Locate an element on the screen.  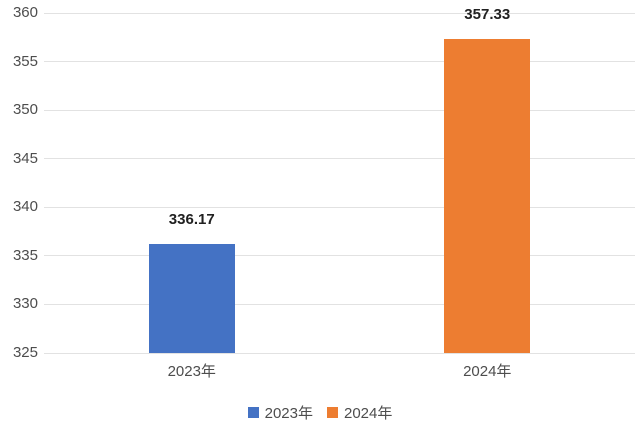
x-axis-category-label: 2024年 is located at coordinates (487, 371).